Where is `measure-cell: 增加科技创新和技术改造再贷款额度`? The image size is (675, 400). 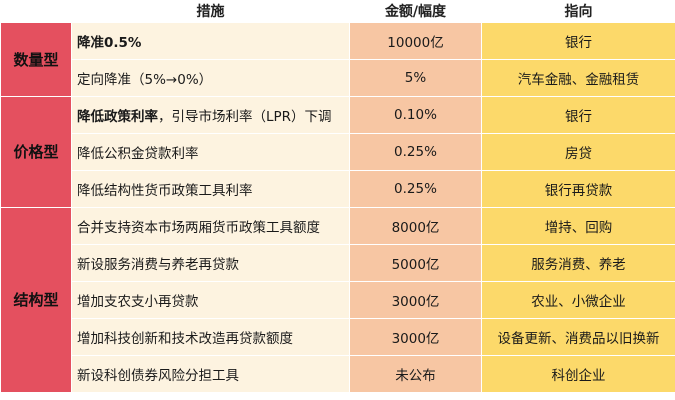 measure-cell: 增加科技创新和技术改造再贷款额度 is located at coordinates (210, 336).